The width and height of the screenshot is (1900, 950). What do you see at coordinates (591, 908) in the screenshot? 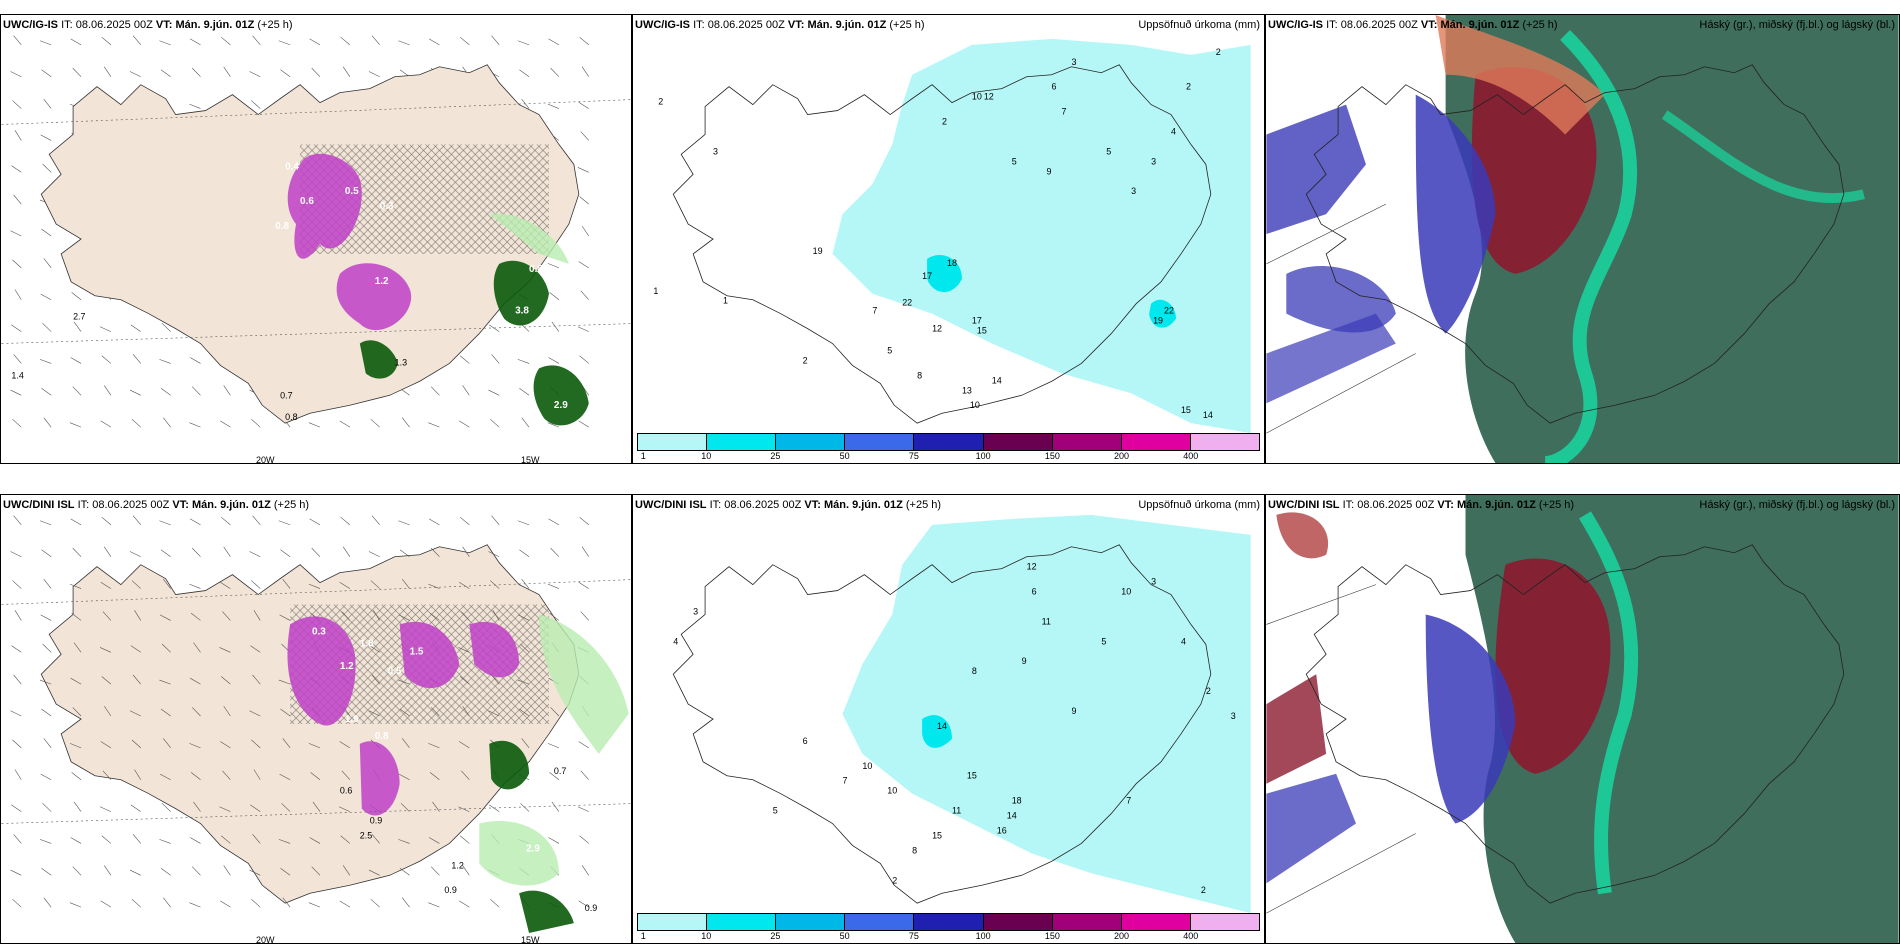
I see `svg-text: 0.9` at bounding box center [591, 908].